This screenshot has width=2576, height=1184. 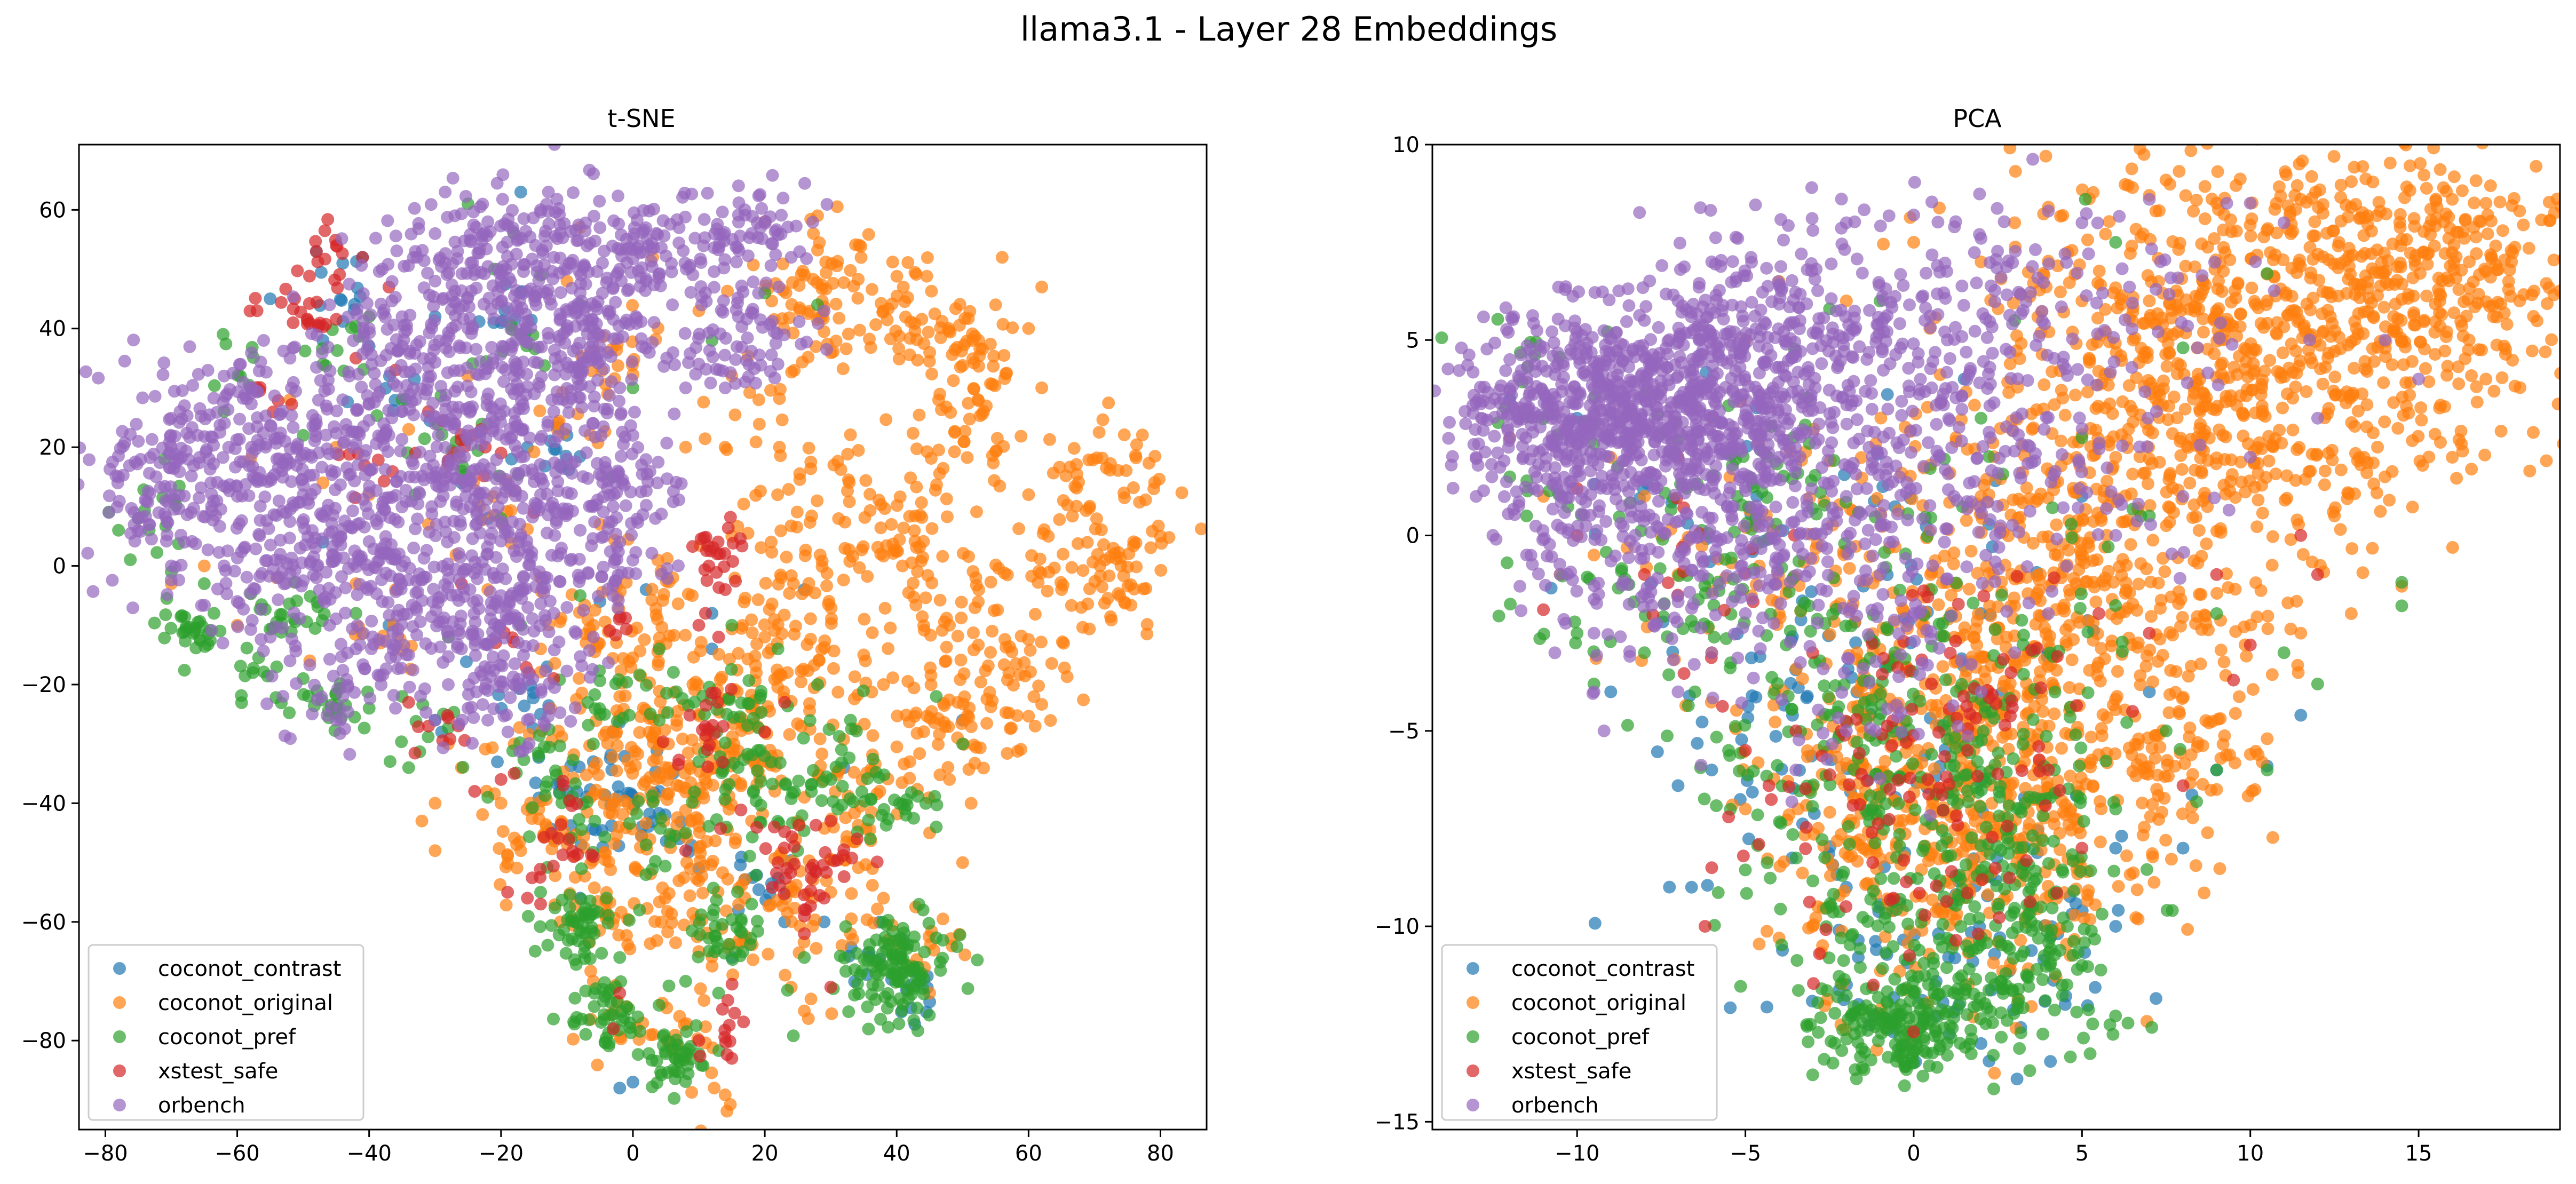 What do you see at coordinates (1766, 1007) in the screenshot?
I see `pca-point` at bounding box center [1766, 1007].